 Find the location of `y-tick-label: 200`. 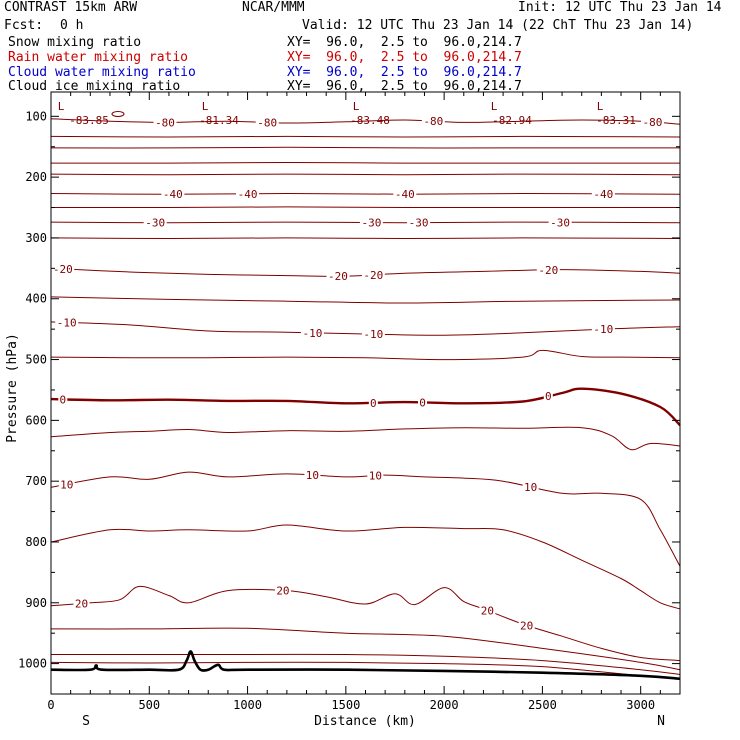

y-tick-label: 200 is located at coordinates (36, 177).